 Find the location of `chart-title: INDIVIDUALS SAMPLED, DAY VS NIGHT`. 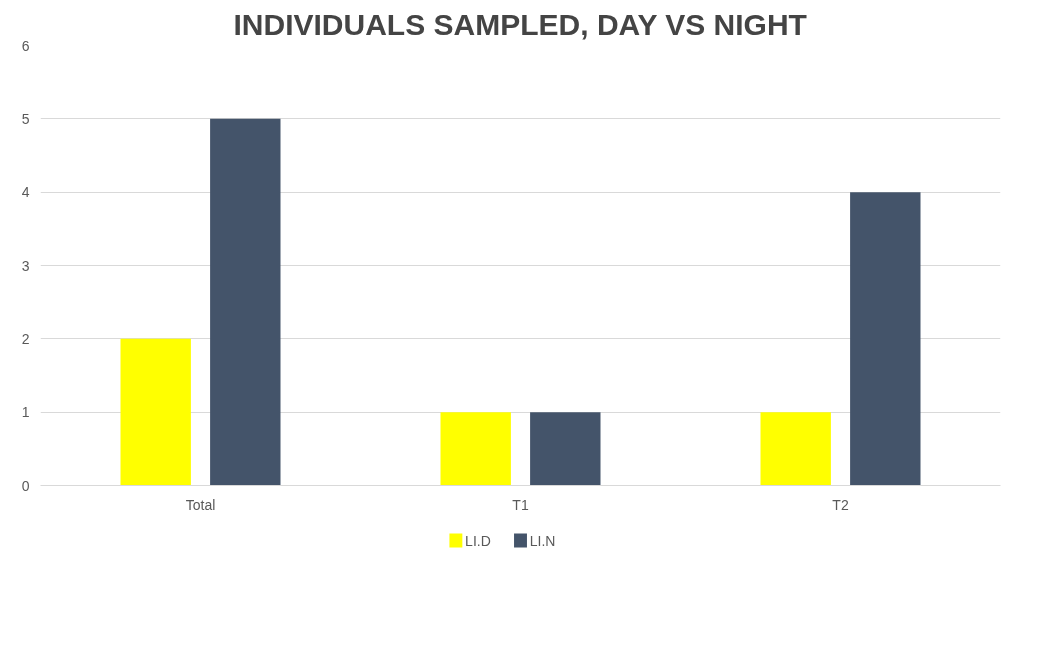

chart-title: INDIVIDUALS SAMPLED, DAY VS NIGHT is located at coordinates (520, 24).